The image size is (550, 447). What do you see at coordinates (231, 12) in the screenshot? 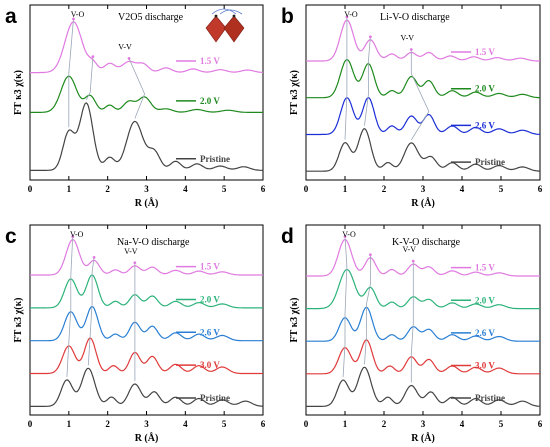
I see `arrow` at bounding box center [231, 12].